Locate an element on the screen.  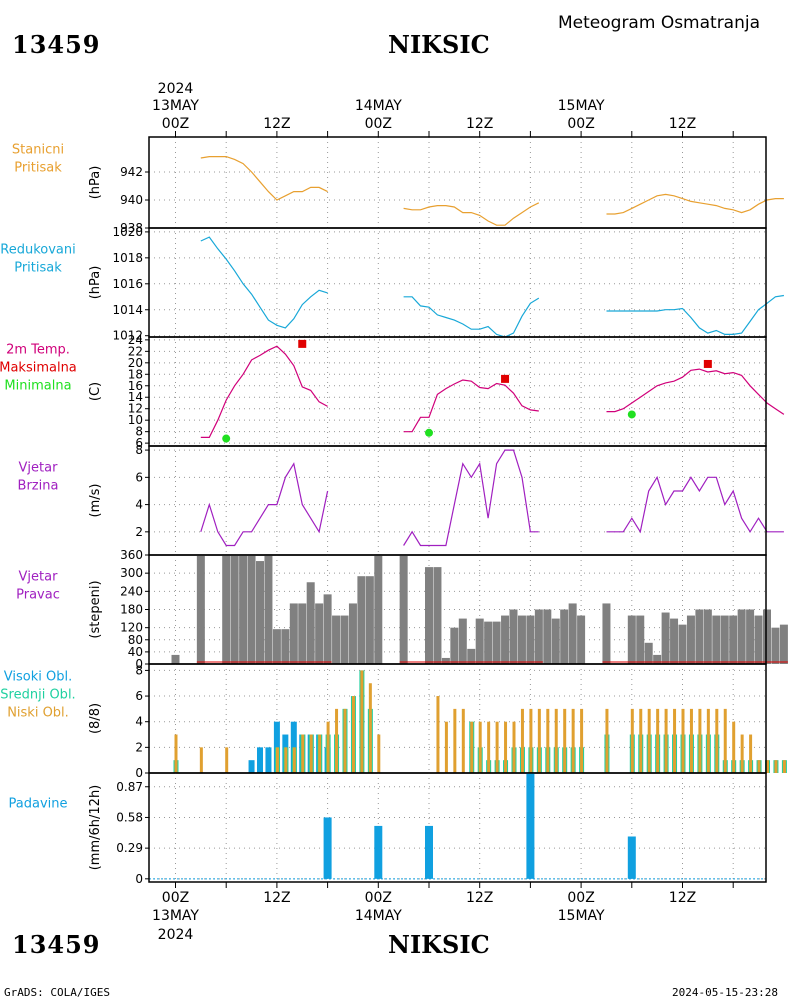
y-tick-label: 1012 is located at coordinates (127, 336).